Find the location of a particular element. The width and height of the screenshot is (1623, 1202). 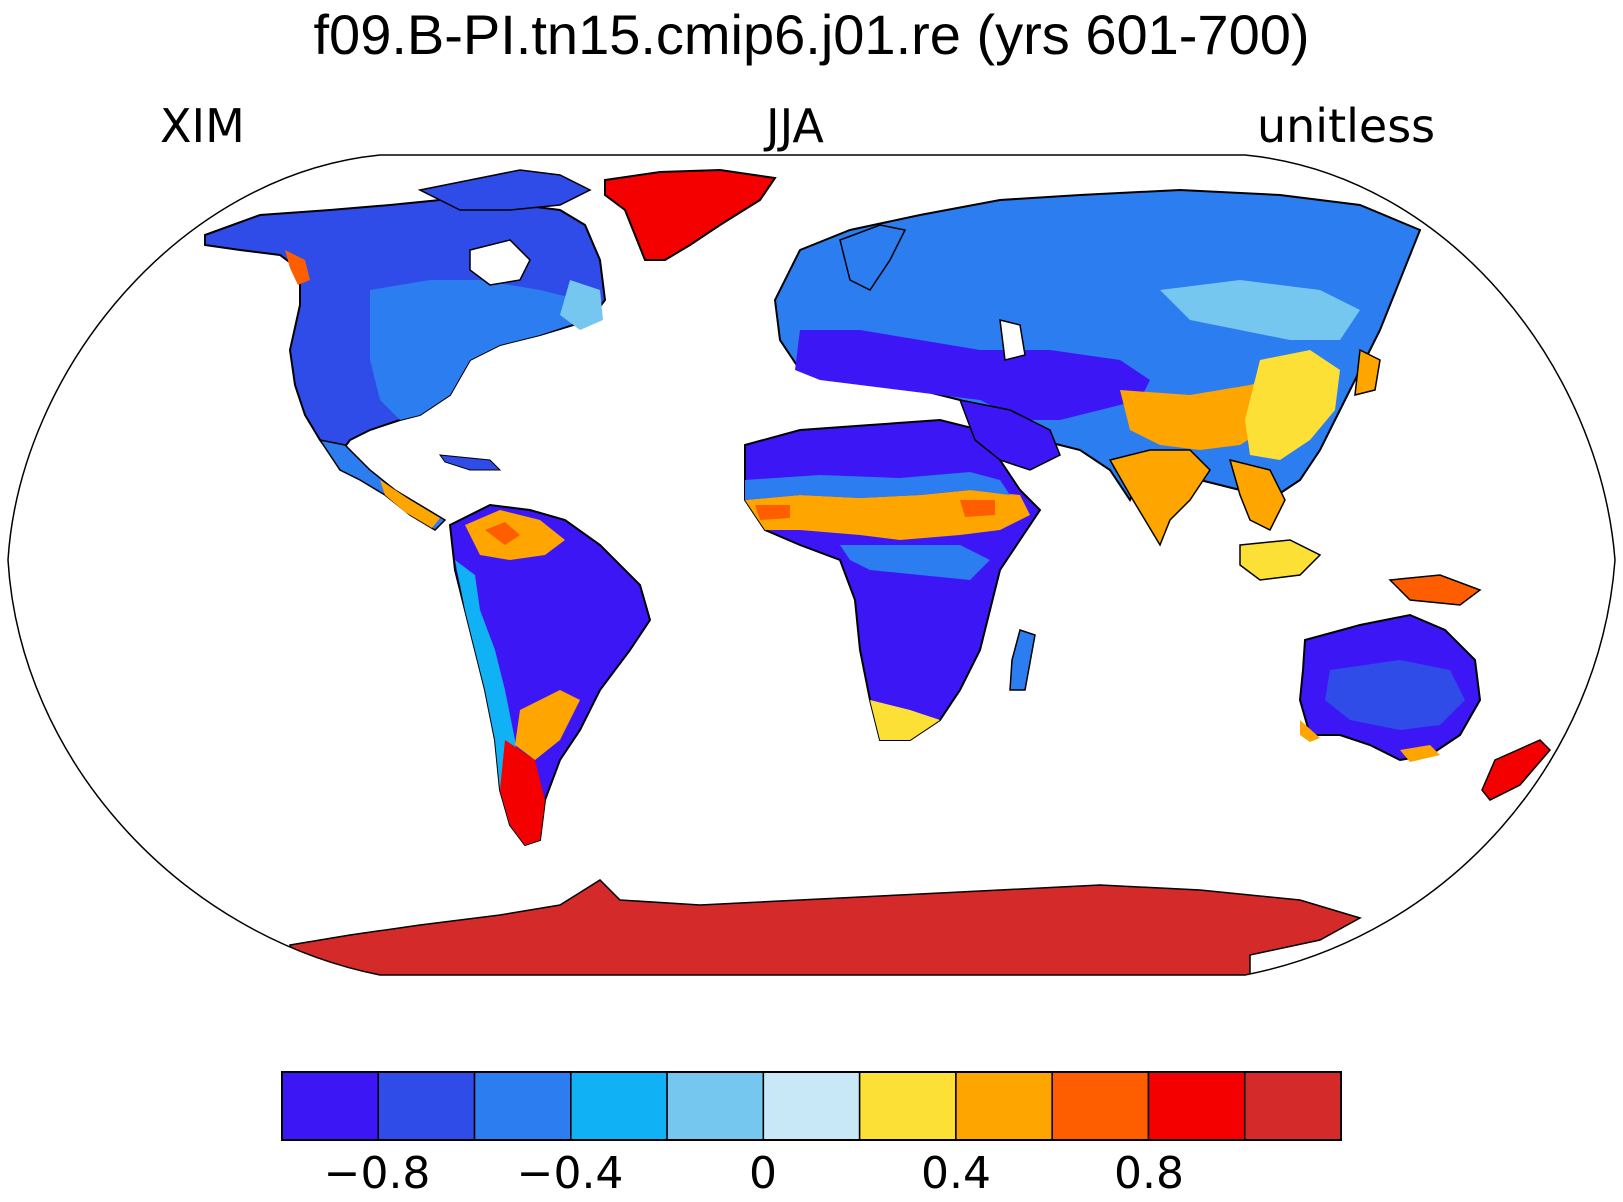

australia-southeast-edge is located at coordinates (1420, 753).